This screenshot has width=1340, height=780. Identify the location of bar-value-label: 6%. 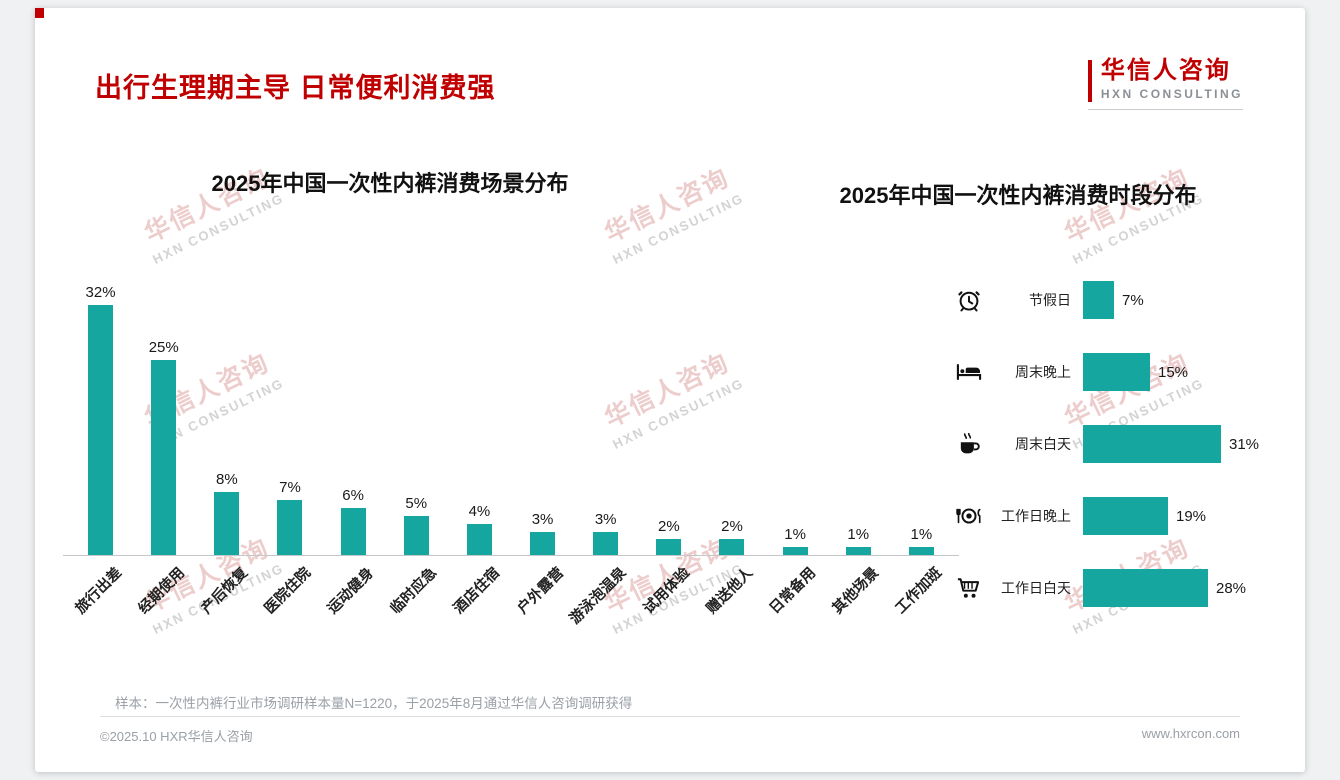
(353, 495).